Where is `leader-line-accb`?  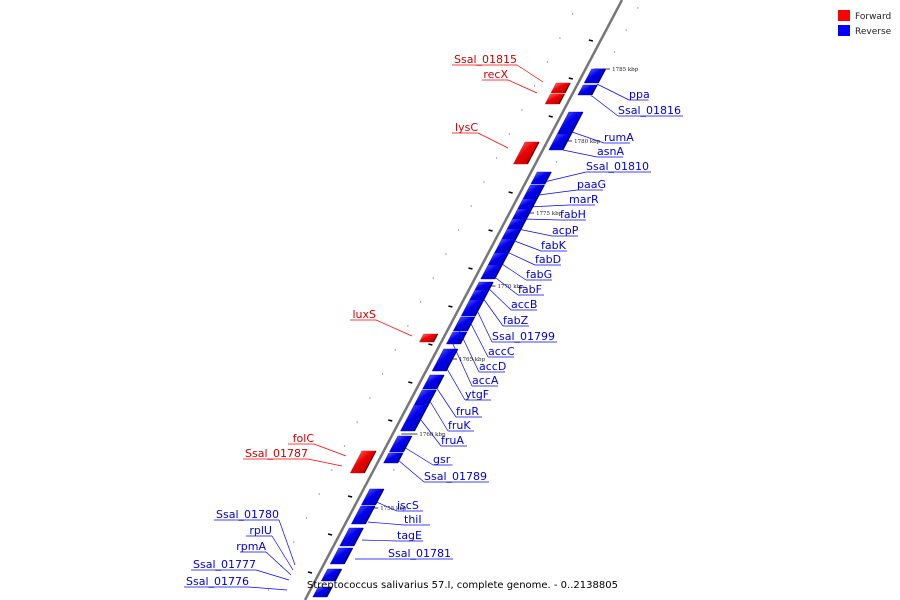
leader-line-accb is located at coordinates (498, 297).